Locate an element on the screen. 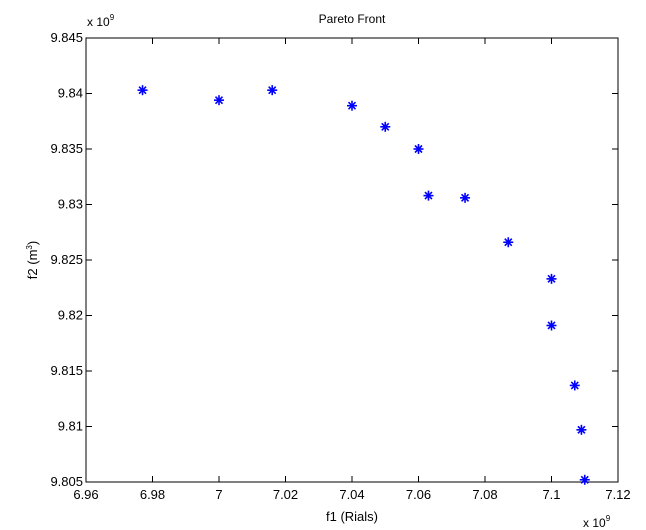 Image resolution: width=646 pixels, height=530 pixels. y-tick-label: 9.815 is located at coordinates (66, 370).